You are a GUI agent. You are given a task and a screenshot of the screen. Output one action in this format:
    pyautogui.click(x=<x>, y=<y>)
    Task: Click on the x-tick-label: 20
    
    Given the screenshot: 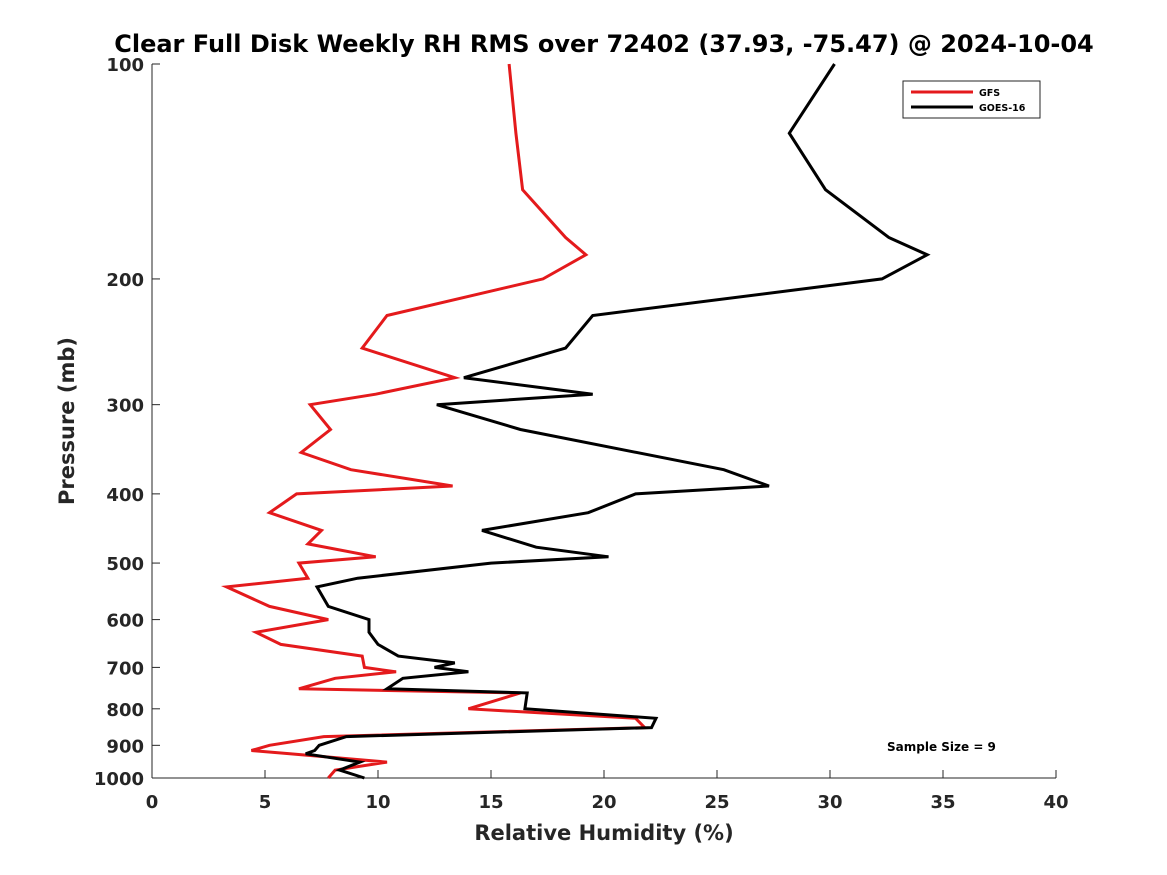 What is the action you would take?
    pyautogui.click(x=603, y=802)
    